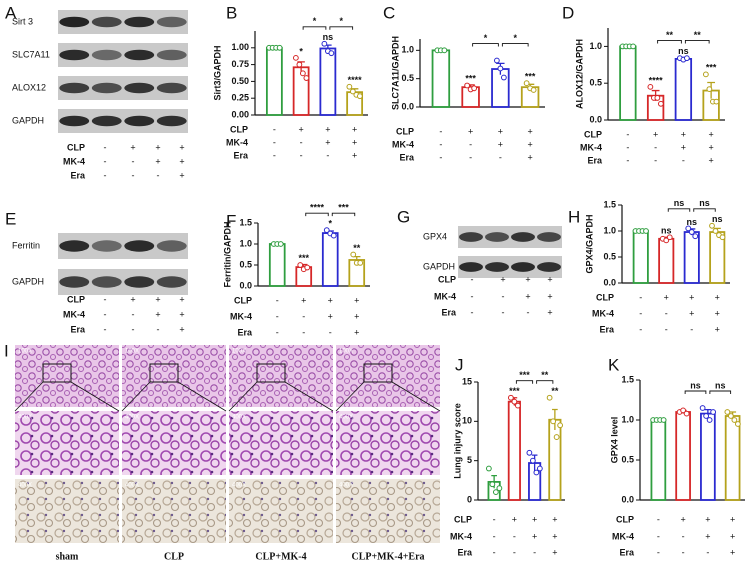  Describe the element at coordinates (711, 68) in the screenshot. I see `significance-label: ***` at that location.